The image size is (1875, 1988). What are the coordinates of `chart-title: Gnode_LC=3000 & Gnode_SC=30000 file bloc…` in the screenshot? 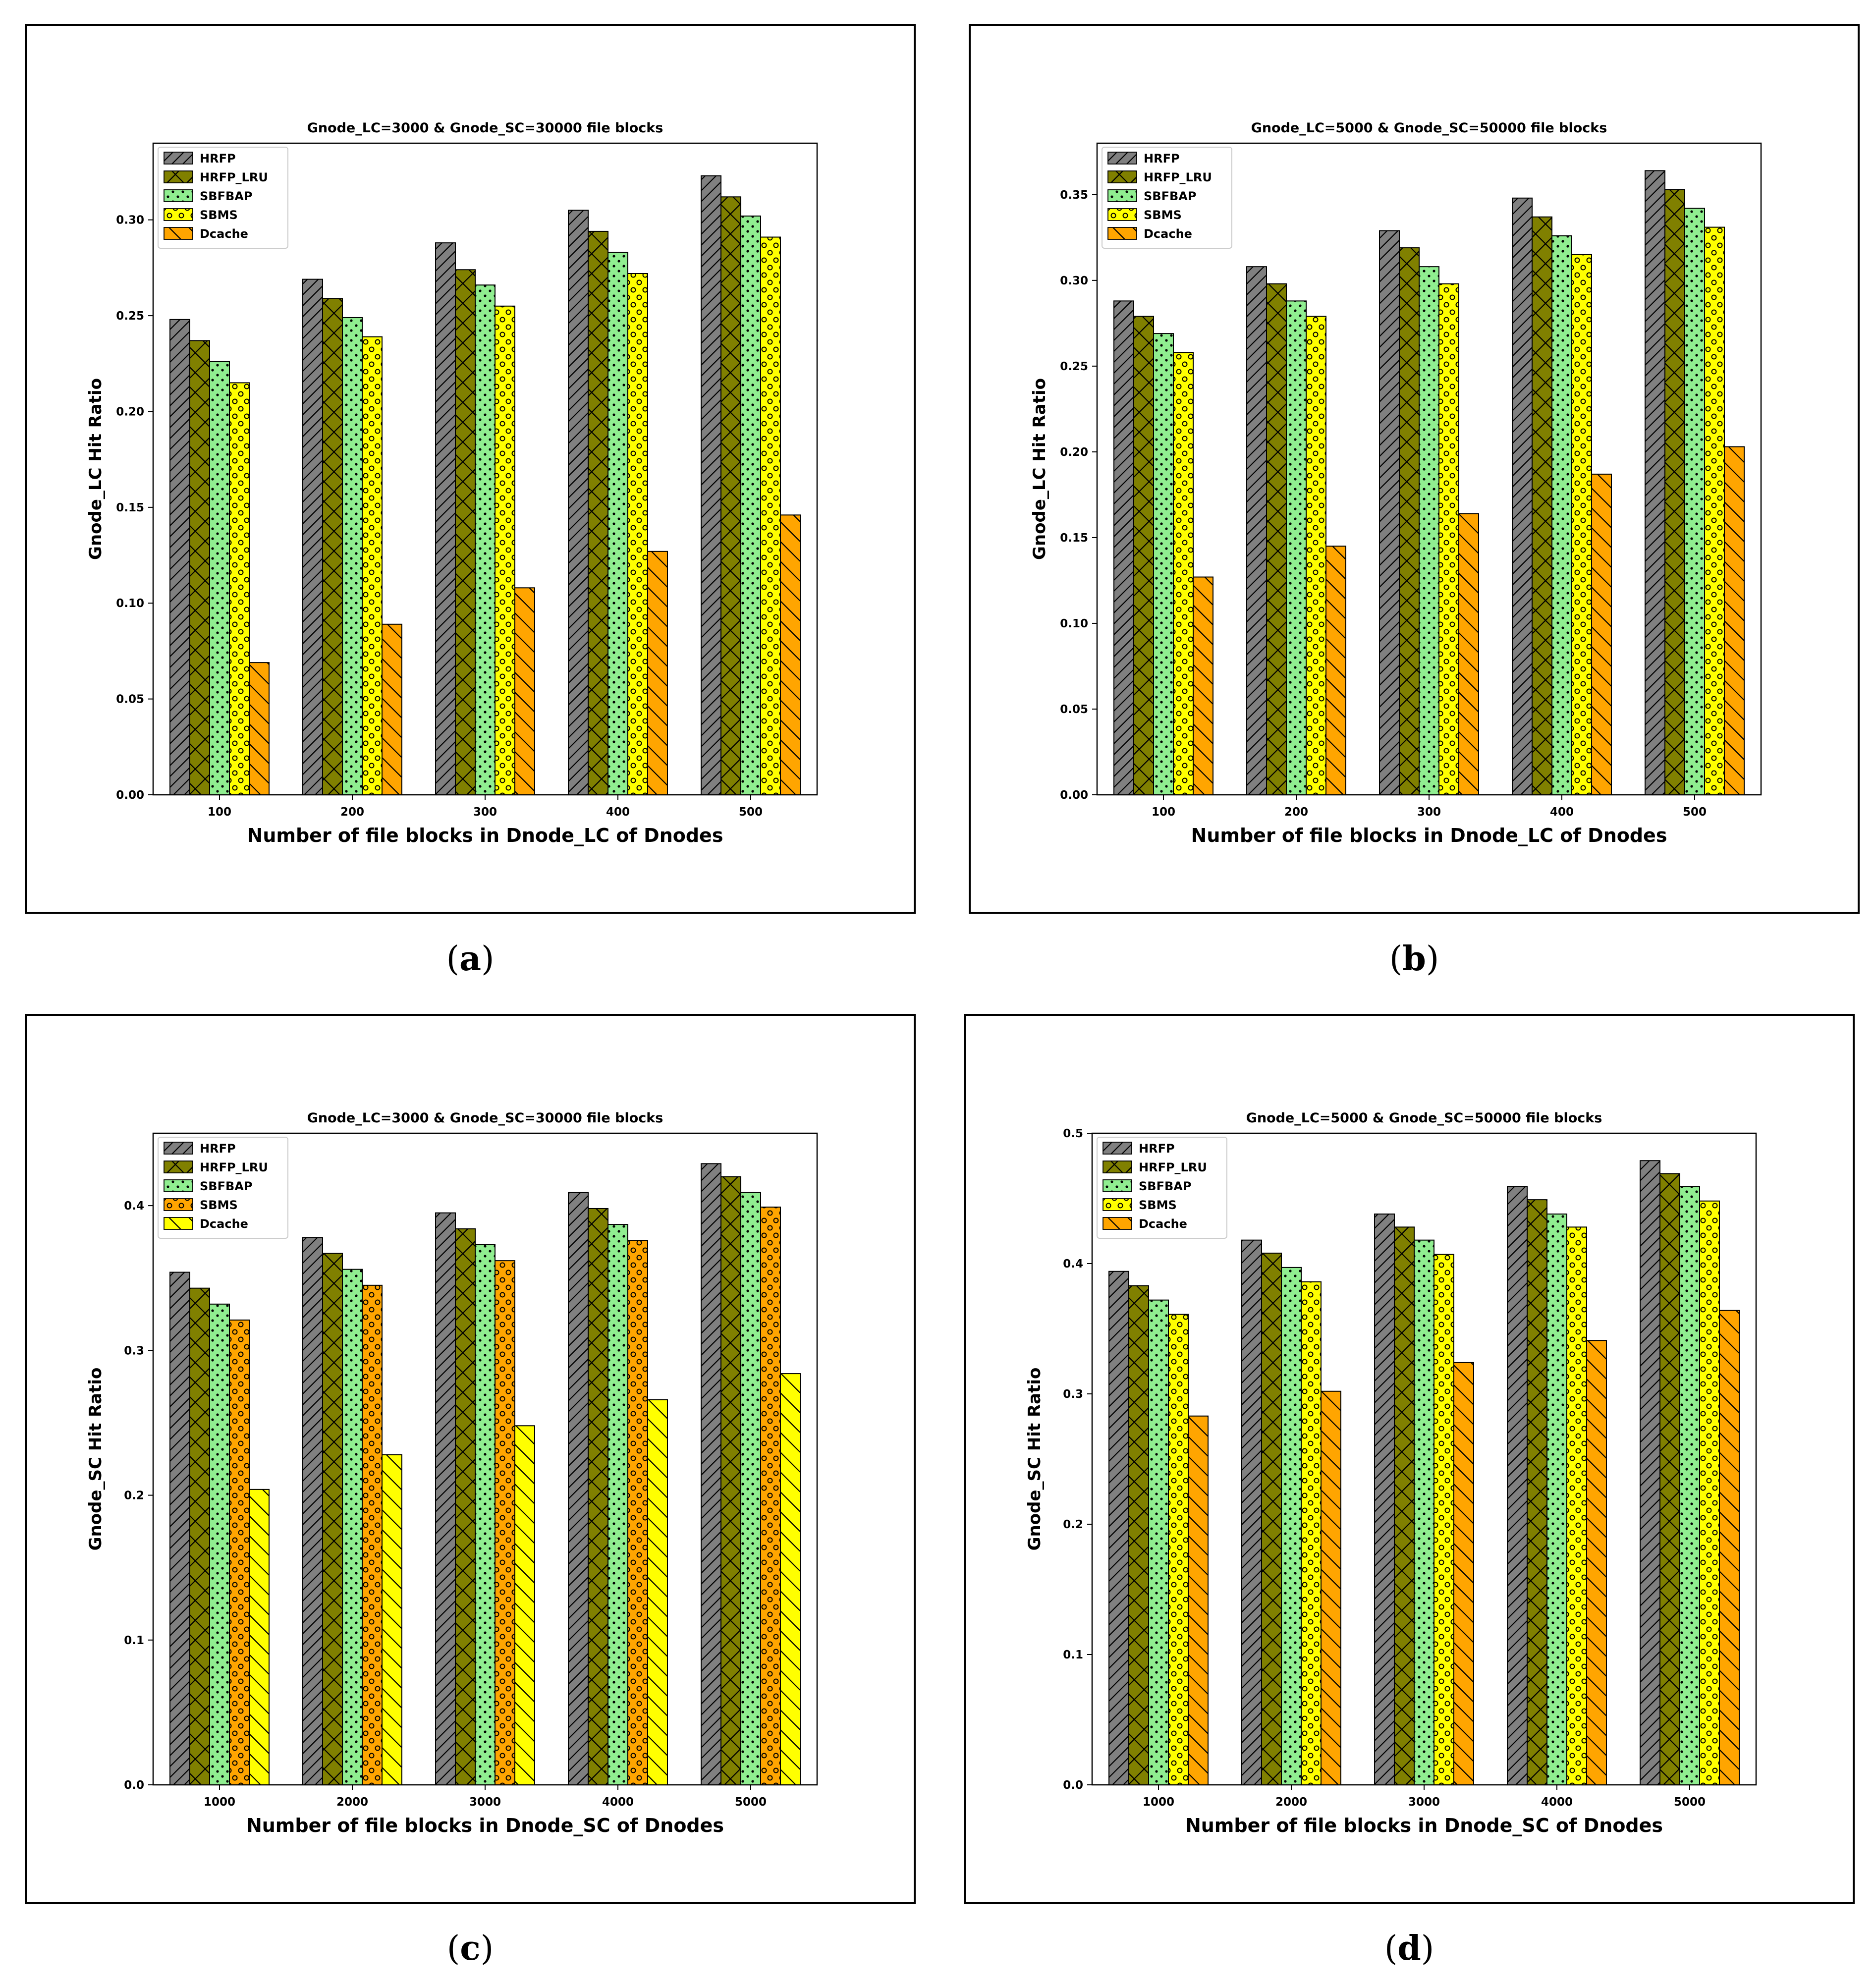 It's located at (485, 1118).